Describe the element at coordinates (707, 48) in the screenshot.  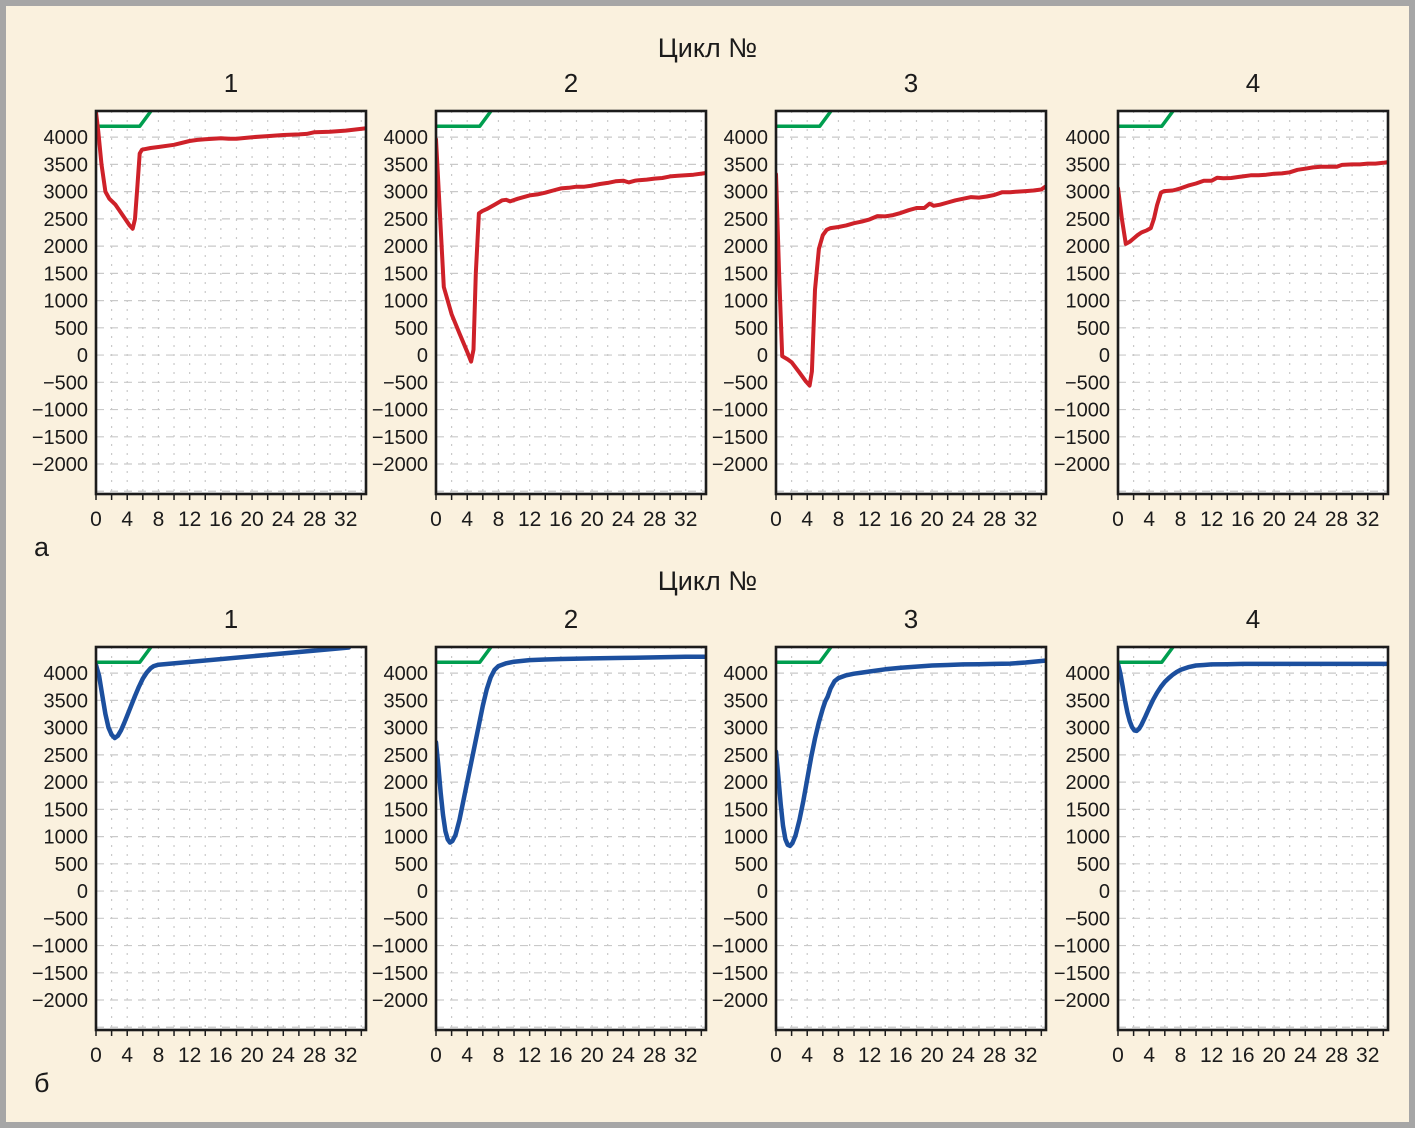
I see `row-a-title: Цикл №` at that location.